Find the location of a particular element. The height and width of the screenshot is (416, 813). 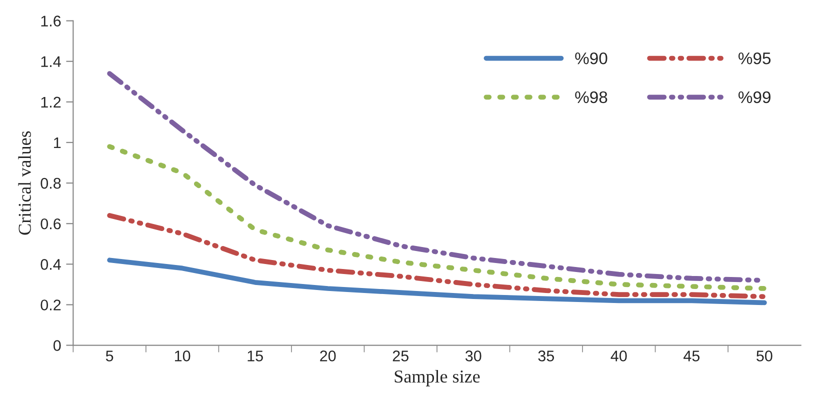

y-tick-label: 1 is located at coordinates (57, 143).